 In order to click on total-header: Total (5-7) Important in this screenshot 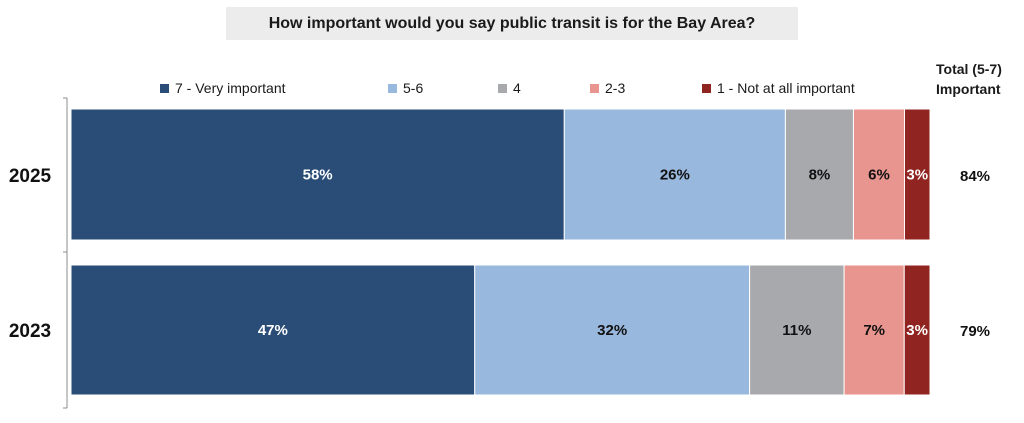, I will do `click(976, 79)`.